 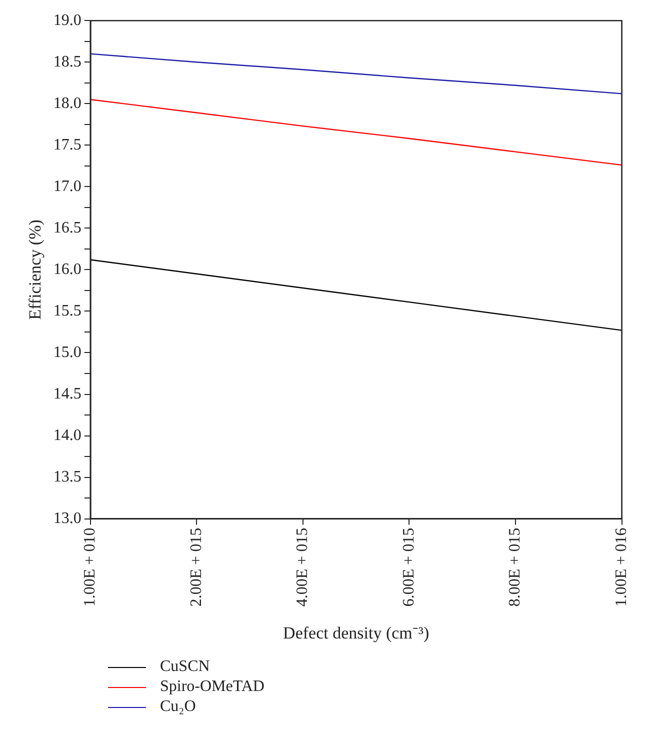 What do you see at coordinates (196, 567) in the screenshot?
I see `x-tick-label: 2.00E + 015` at bounding box center [196, 567].